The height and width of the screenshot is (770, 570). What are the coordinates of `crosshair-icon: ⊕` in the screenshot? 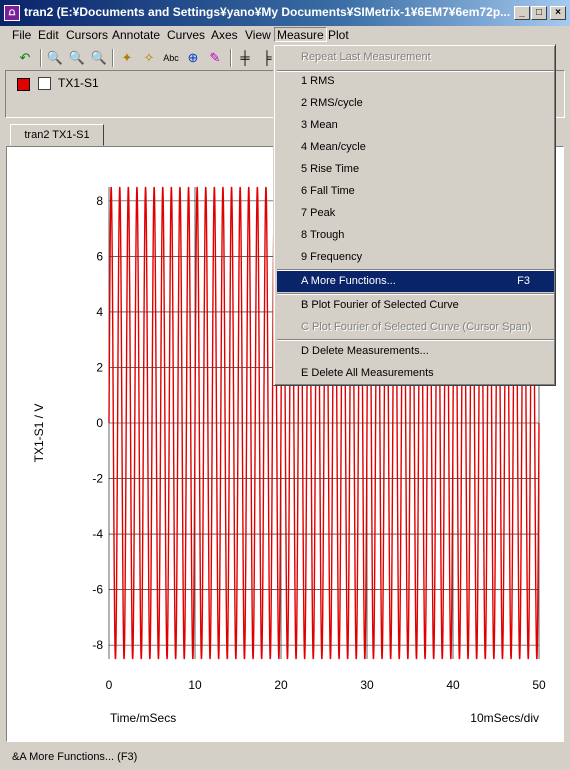 It's located at (193, 57).